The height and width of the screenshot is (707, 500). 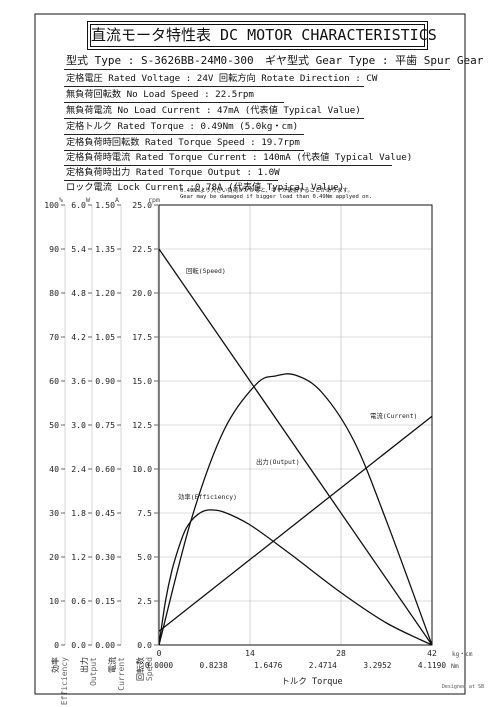 What do you see at coordinates (159, 665) in the screenshot?
I see `x-tick-label-nm: 0.0000` at bounding box center [159, 665].